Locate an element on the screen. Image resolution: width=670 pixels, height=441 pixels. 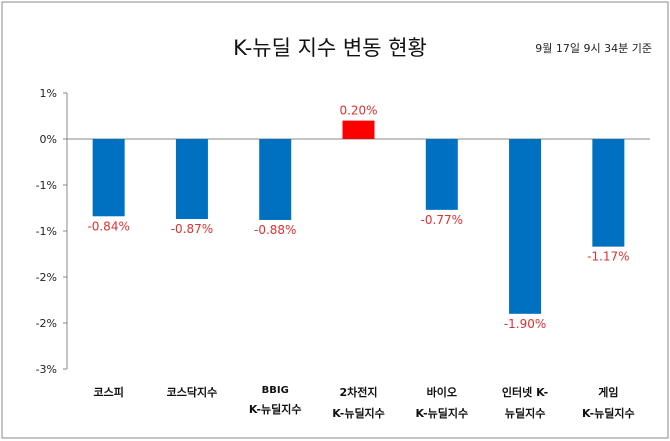
chart-subtitle: 9월 17일 9시 34분 기준 is located at coordinates (593, 48).